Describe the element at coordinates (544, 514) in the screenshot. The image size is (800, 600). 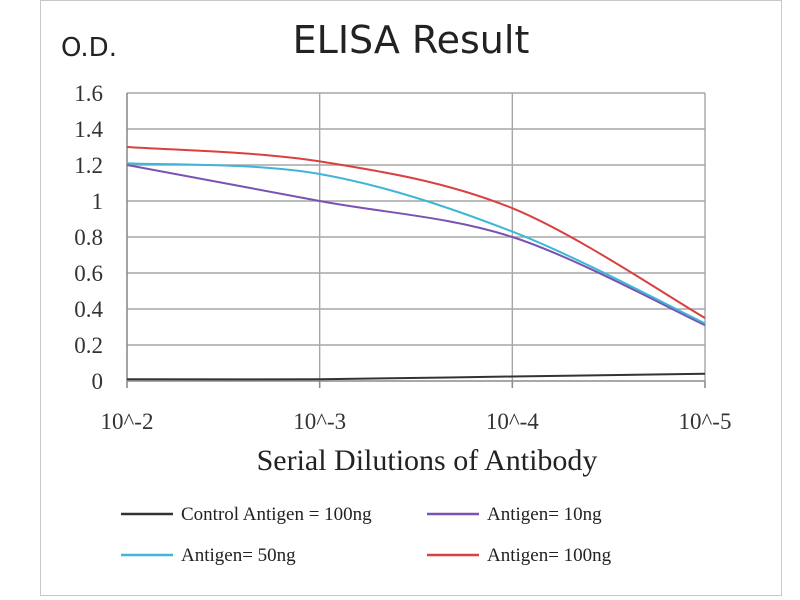
I see `legend-entry-label: Antigen= 10ng` at that location.